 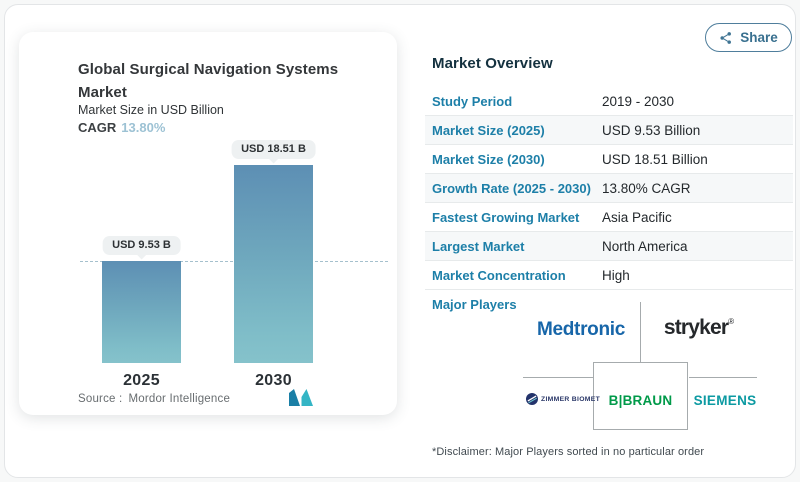 I want to click on cagr-value: 13.80%, so click(x=143, y=127).